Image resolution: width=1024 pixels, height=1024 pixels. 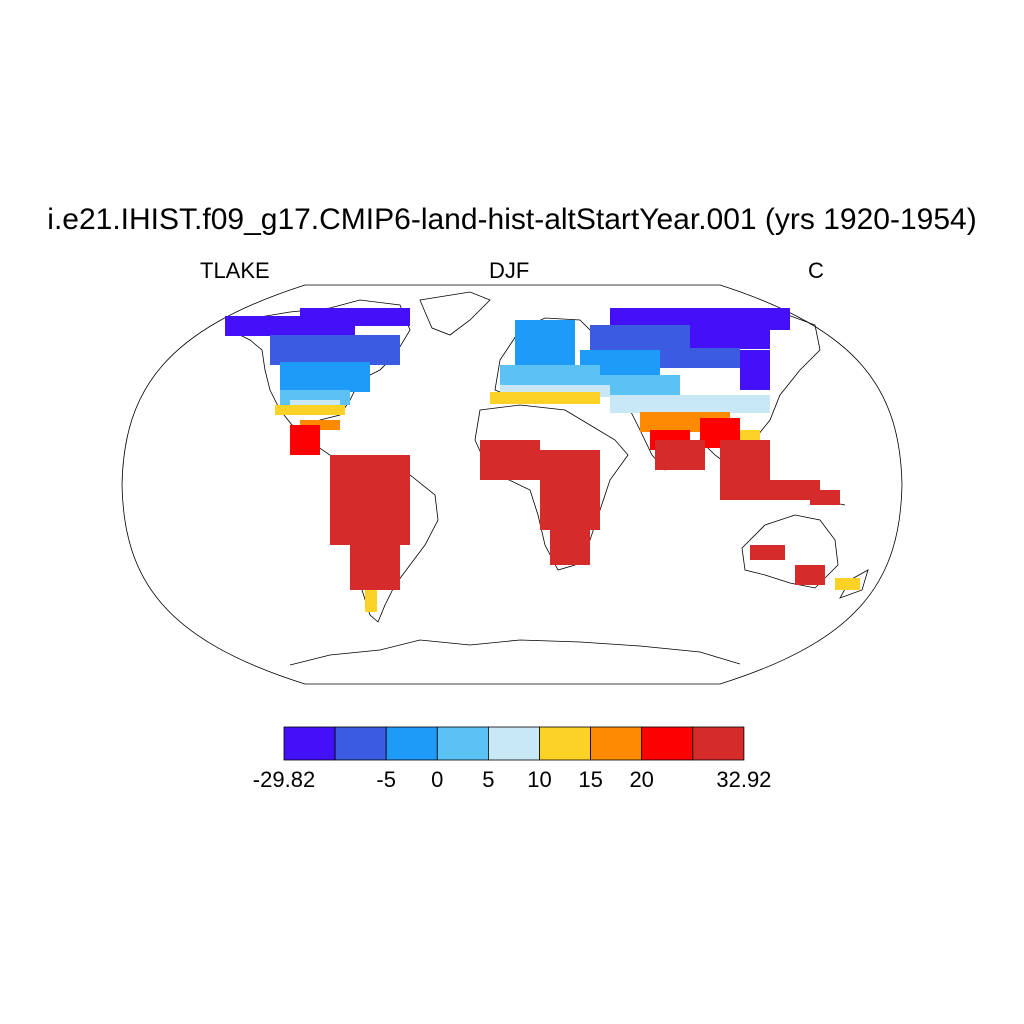 What do you see at coordinates (790, 551) in the screenshot?
I see `australia-outline` at bounding box center [790, 551].